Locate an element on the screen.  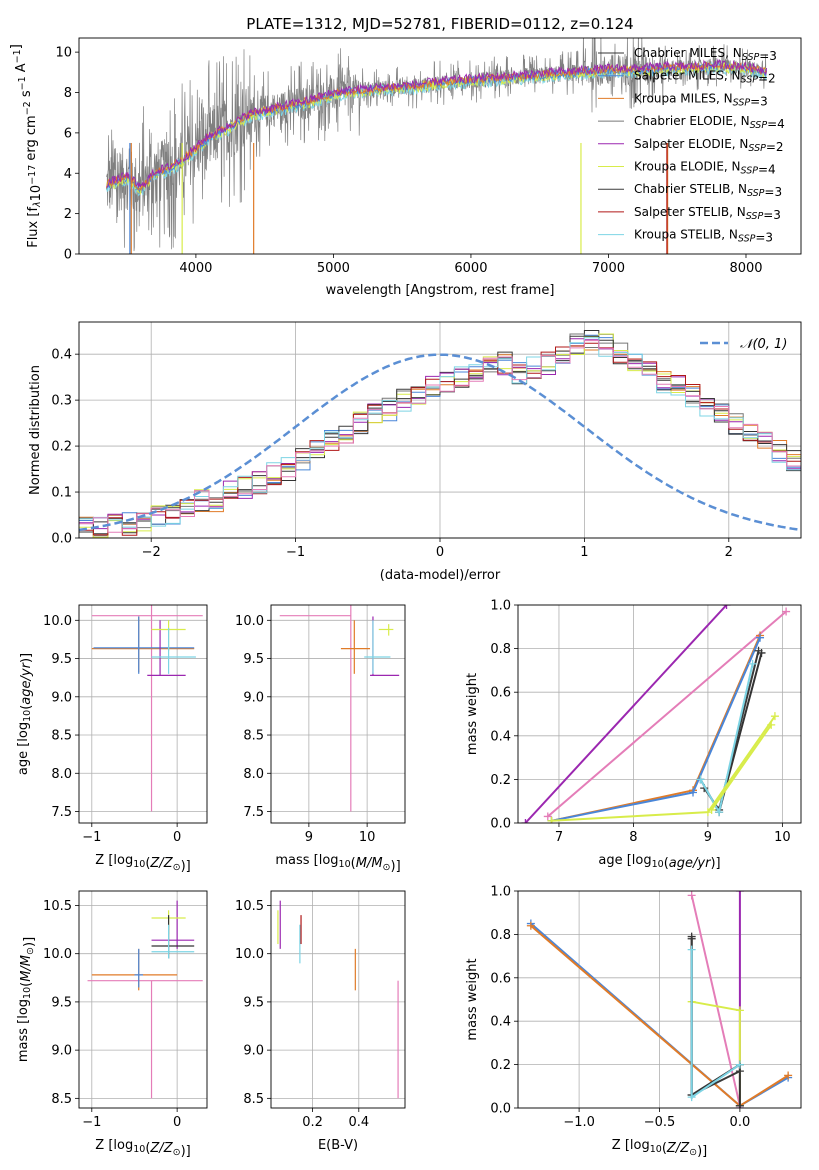
legend-label: Salpeter ELODIE, NSSP=2 is located at coordinates (709, 145).